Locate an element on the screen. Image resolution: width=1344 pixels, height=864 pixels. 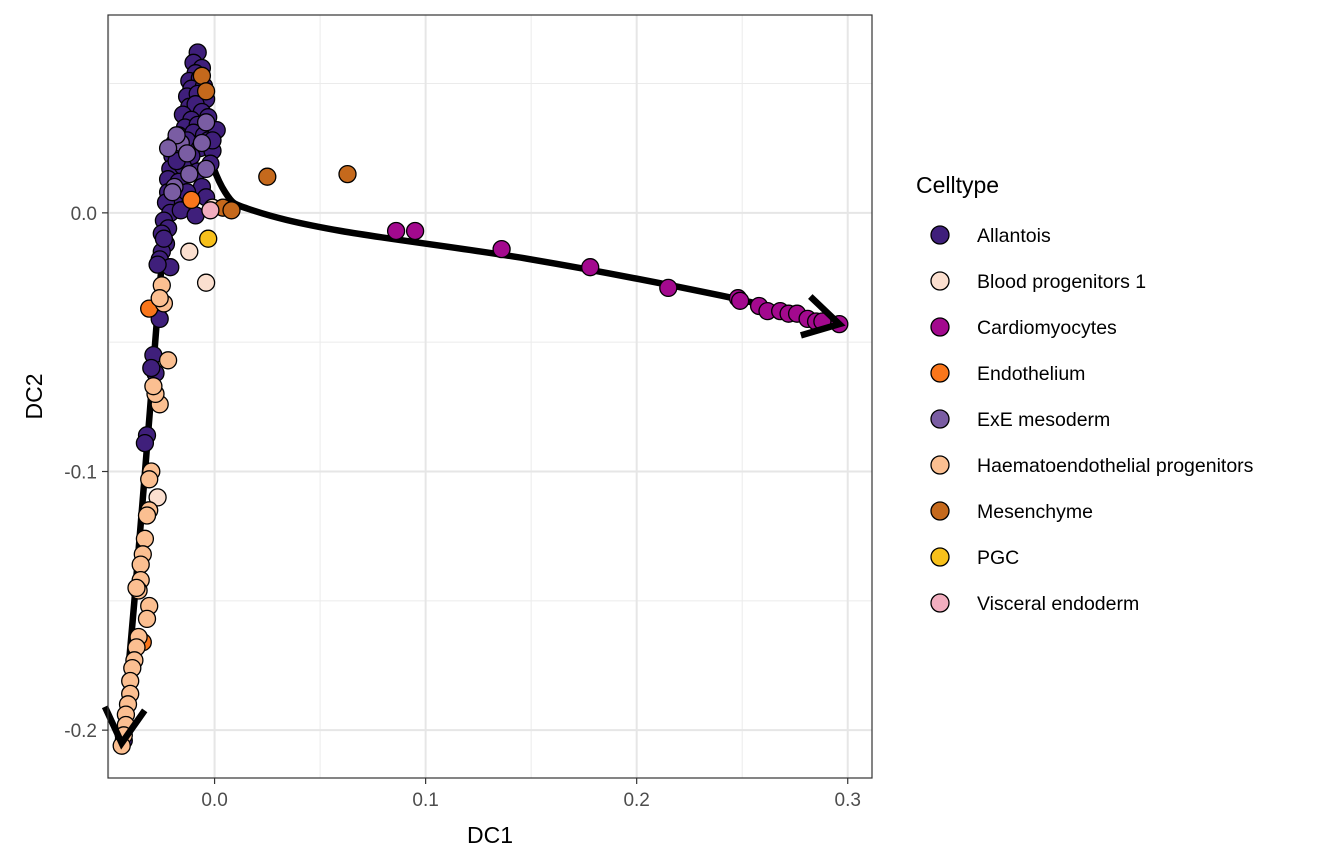
x-axis-title: DC1 is located at coordinates (490, 835).